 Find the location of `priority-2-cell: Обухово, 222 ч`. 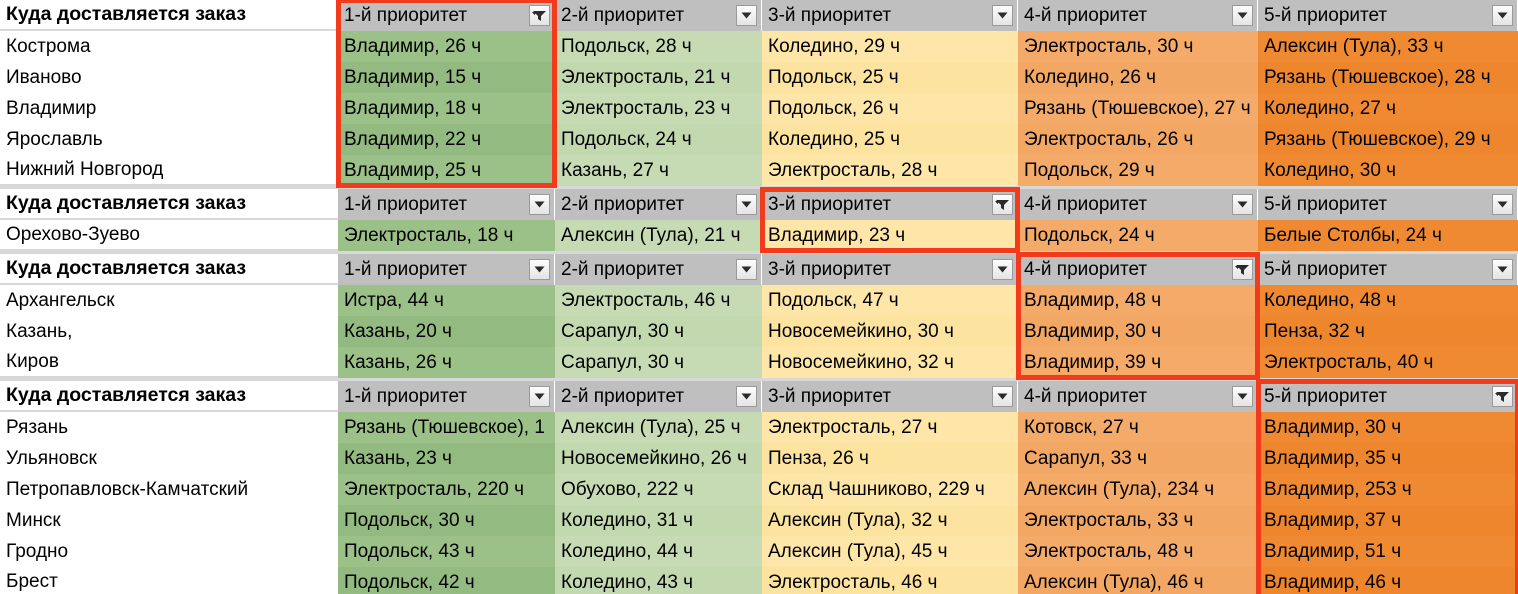

priority-2-cell: Обухово, 222 ч is located at coordinates (658, 489).